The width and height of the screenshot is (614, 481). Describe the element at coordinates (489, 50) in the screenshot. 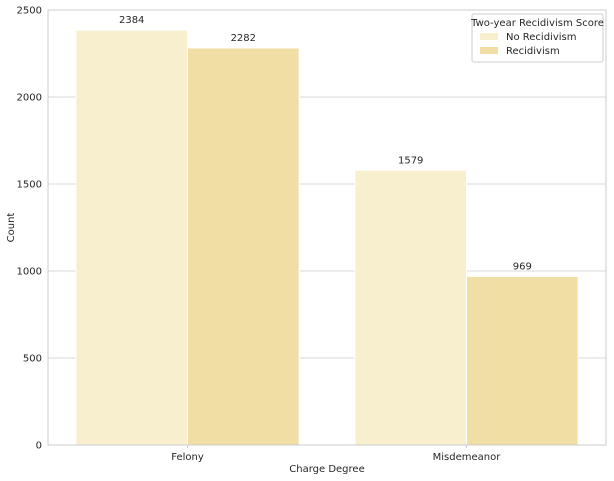

I see `legend-swatch-recidivism` at that location.